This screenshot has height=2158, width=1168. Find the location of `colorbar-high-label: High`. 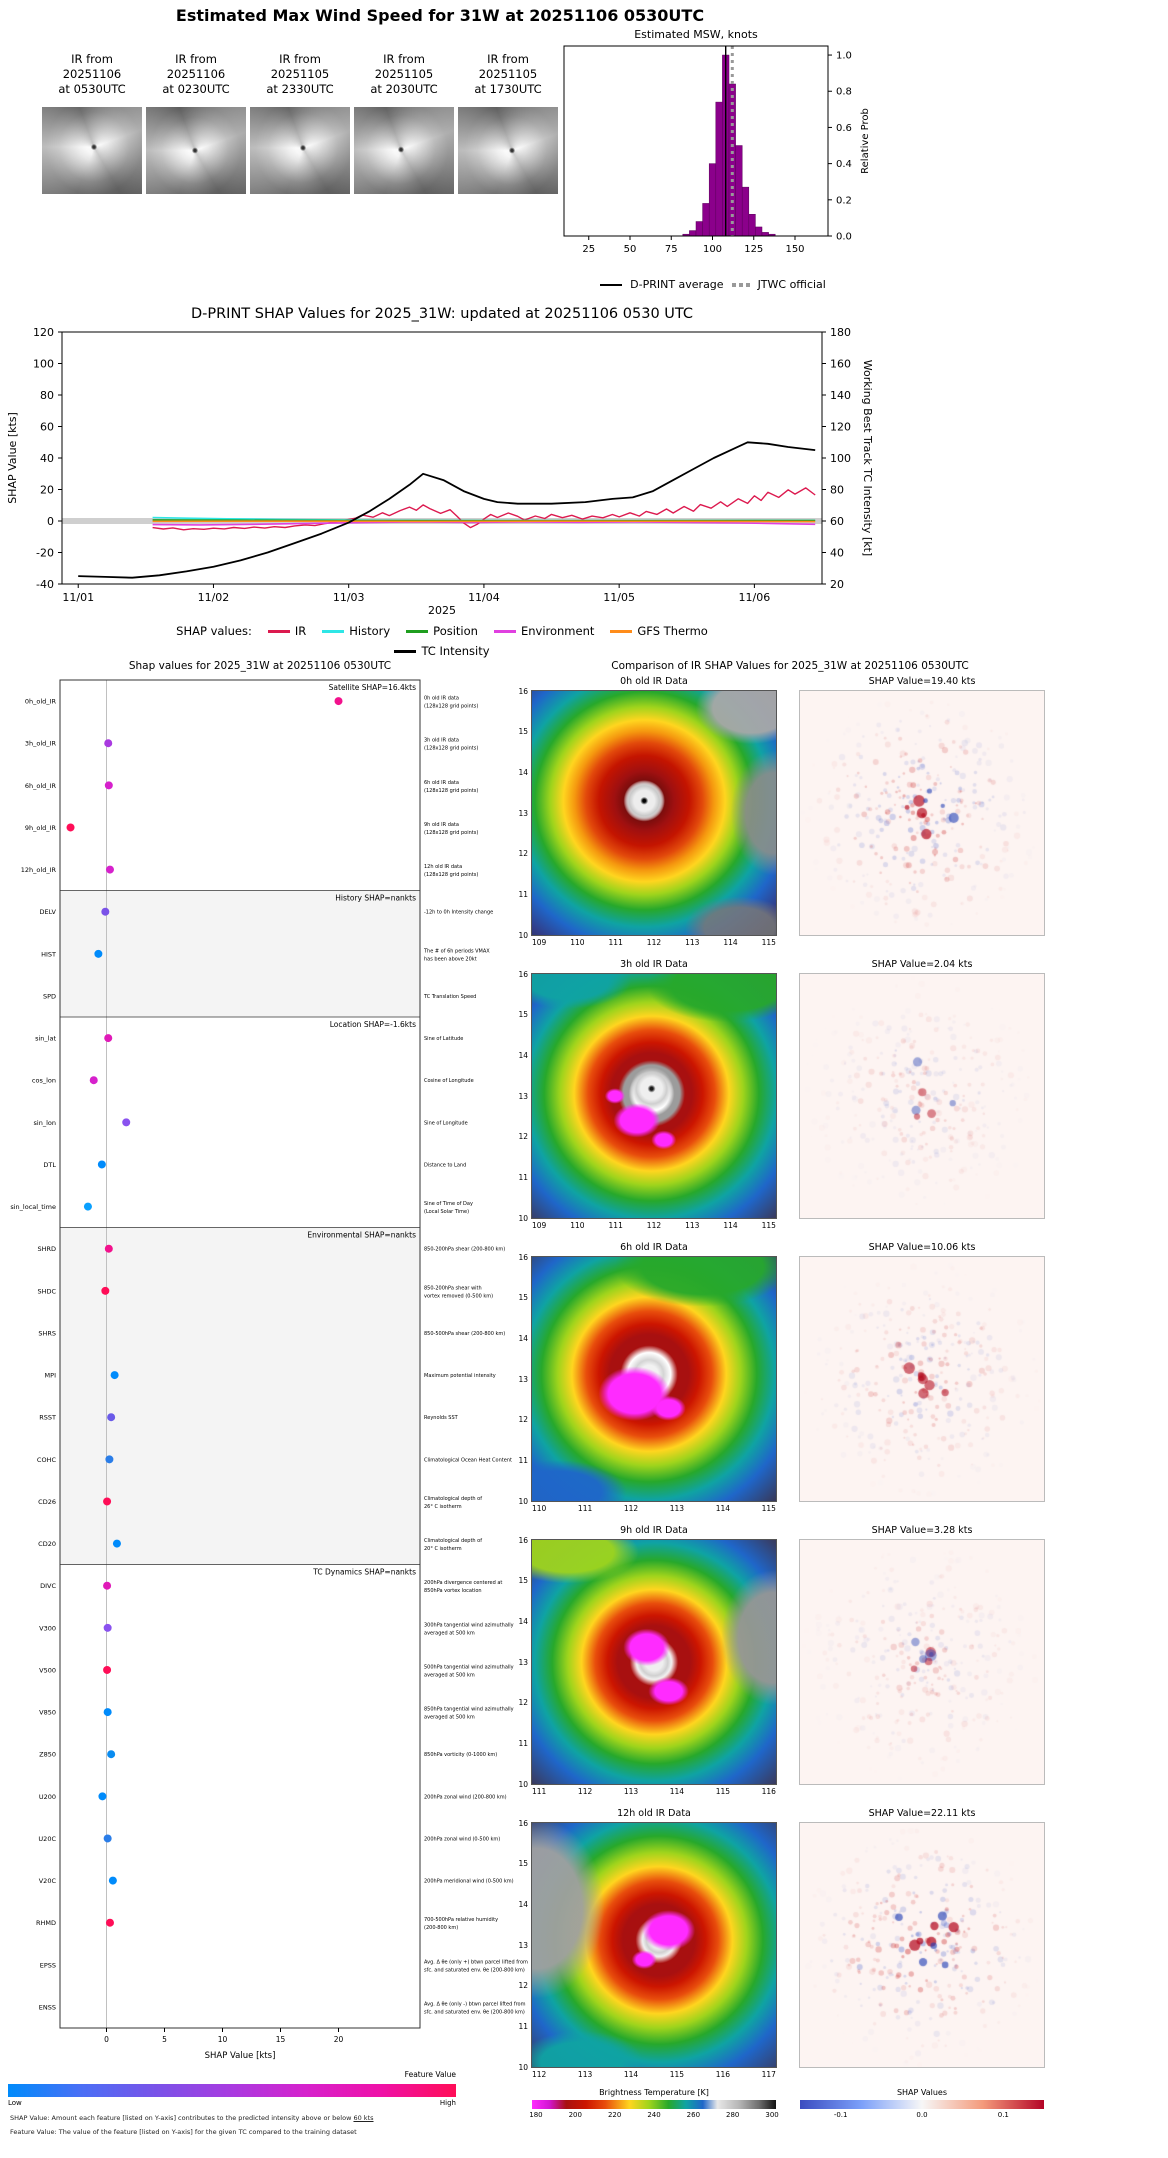

colorbar-high-label: High is located at coordinates (447, 2103).